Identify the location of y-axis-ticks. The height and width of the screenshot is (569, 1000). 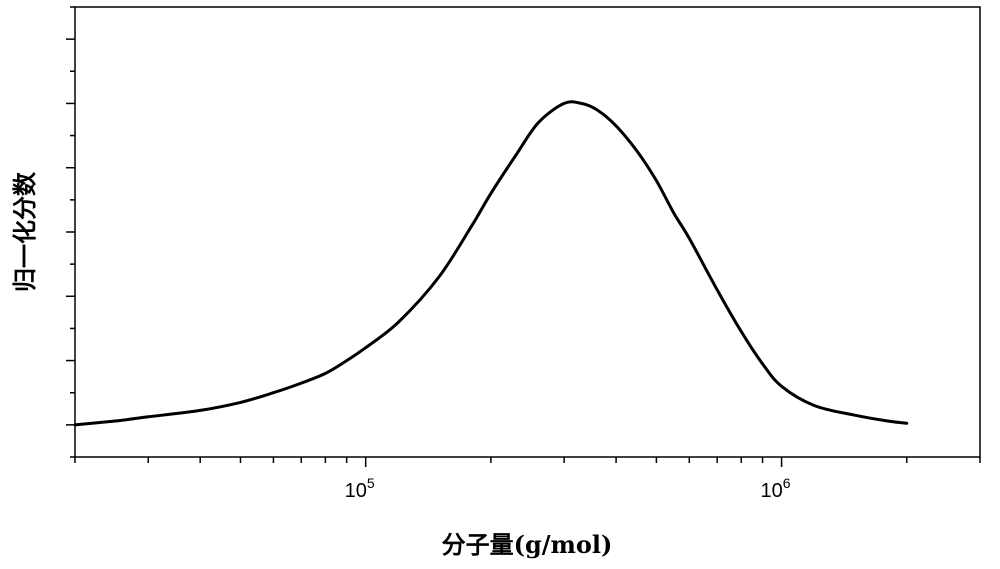
(70, 232).